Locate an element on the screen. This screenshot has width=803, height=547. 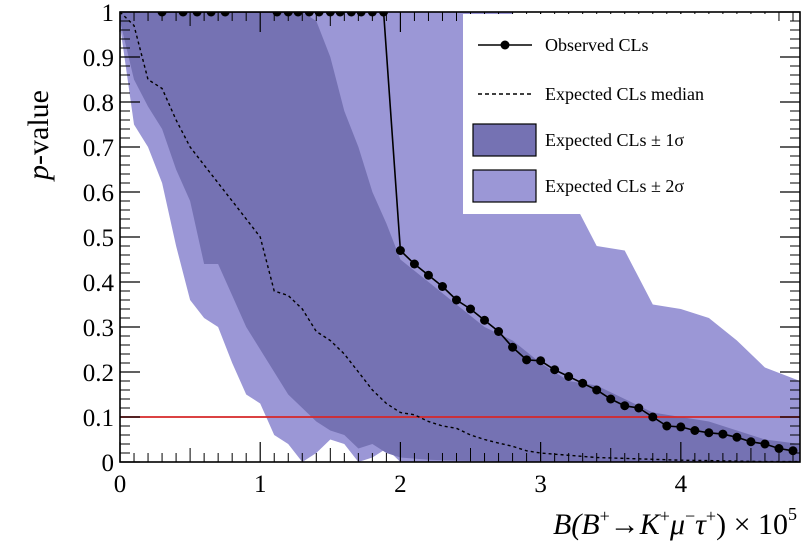
y-tick-label: 0.7 is located at coordinates (98, 148).